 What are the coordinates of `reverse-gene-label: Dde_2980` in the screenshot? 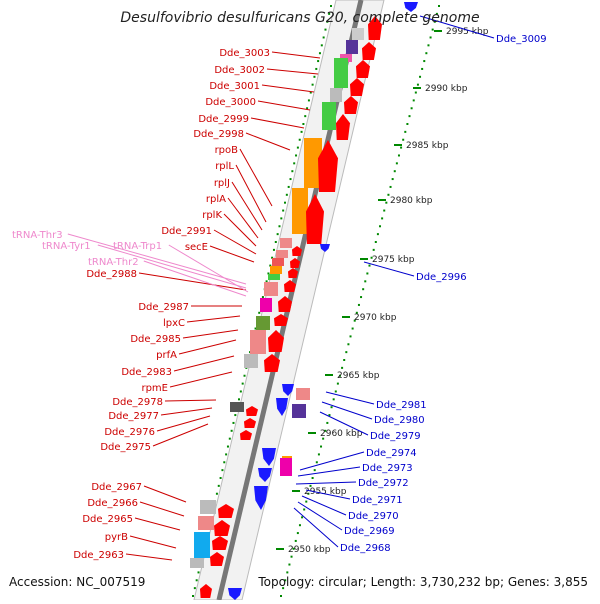 It's located at (399, 420).